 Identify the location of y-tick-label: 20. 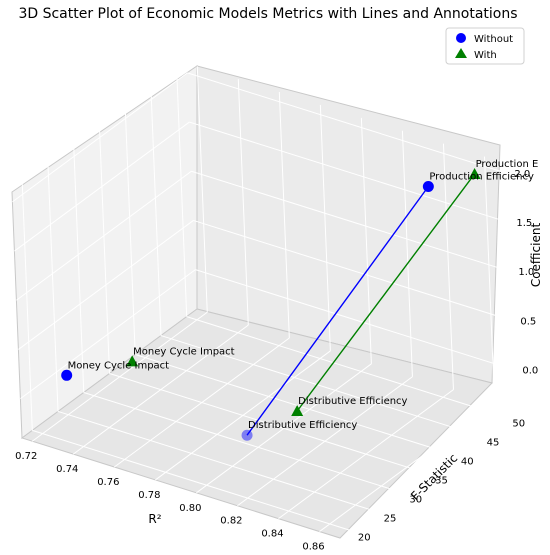
(364, 537).